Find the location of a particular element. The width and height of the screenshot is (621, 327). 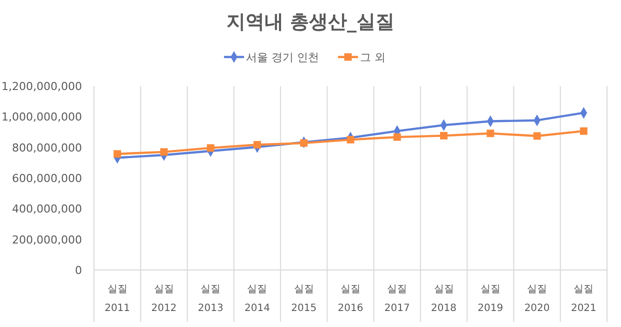

x-tick-label: 실질 2011 is located at coordinates (117, 299).